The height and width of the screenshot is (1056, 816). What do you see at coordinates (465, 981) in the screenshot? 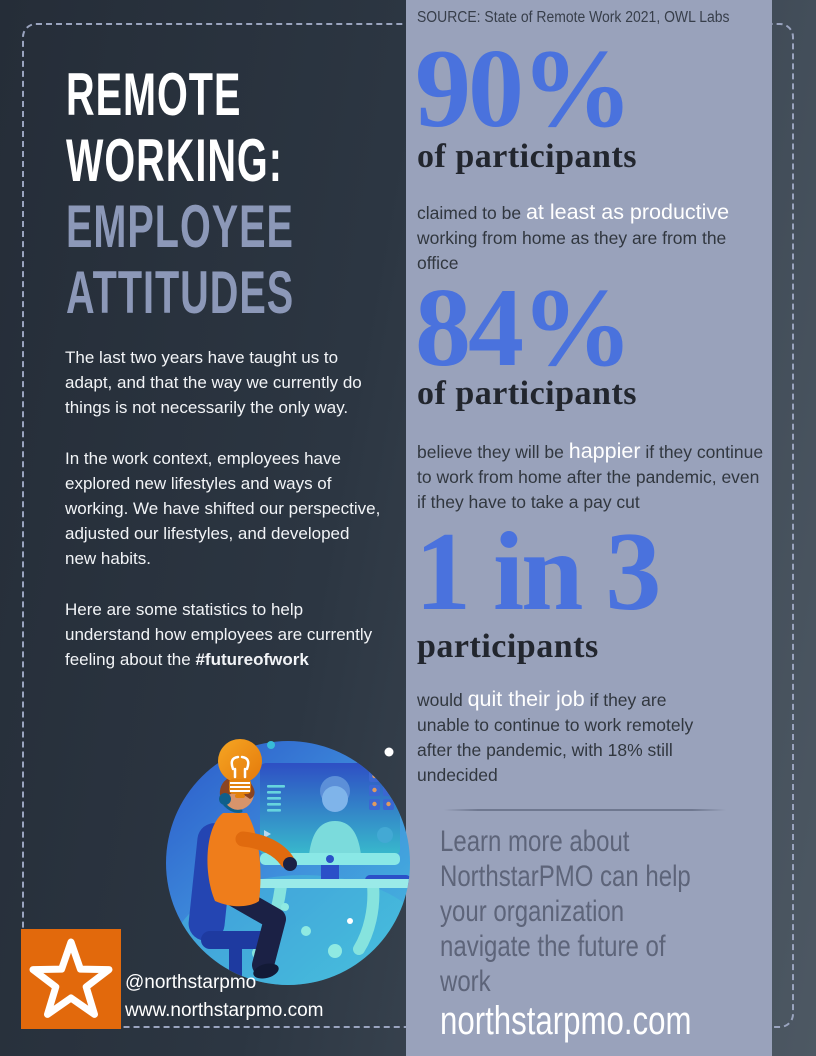
I see `footer-line: work` at bounding box center [465, 981].